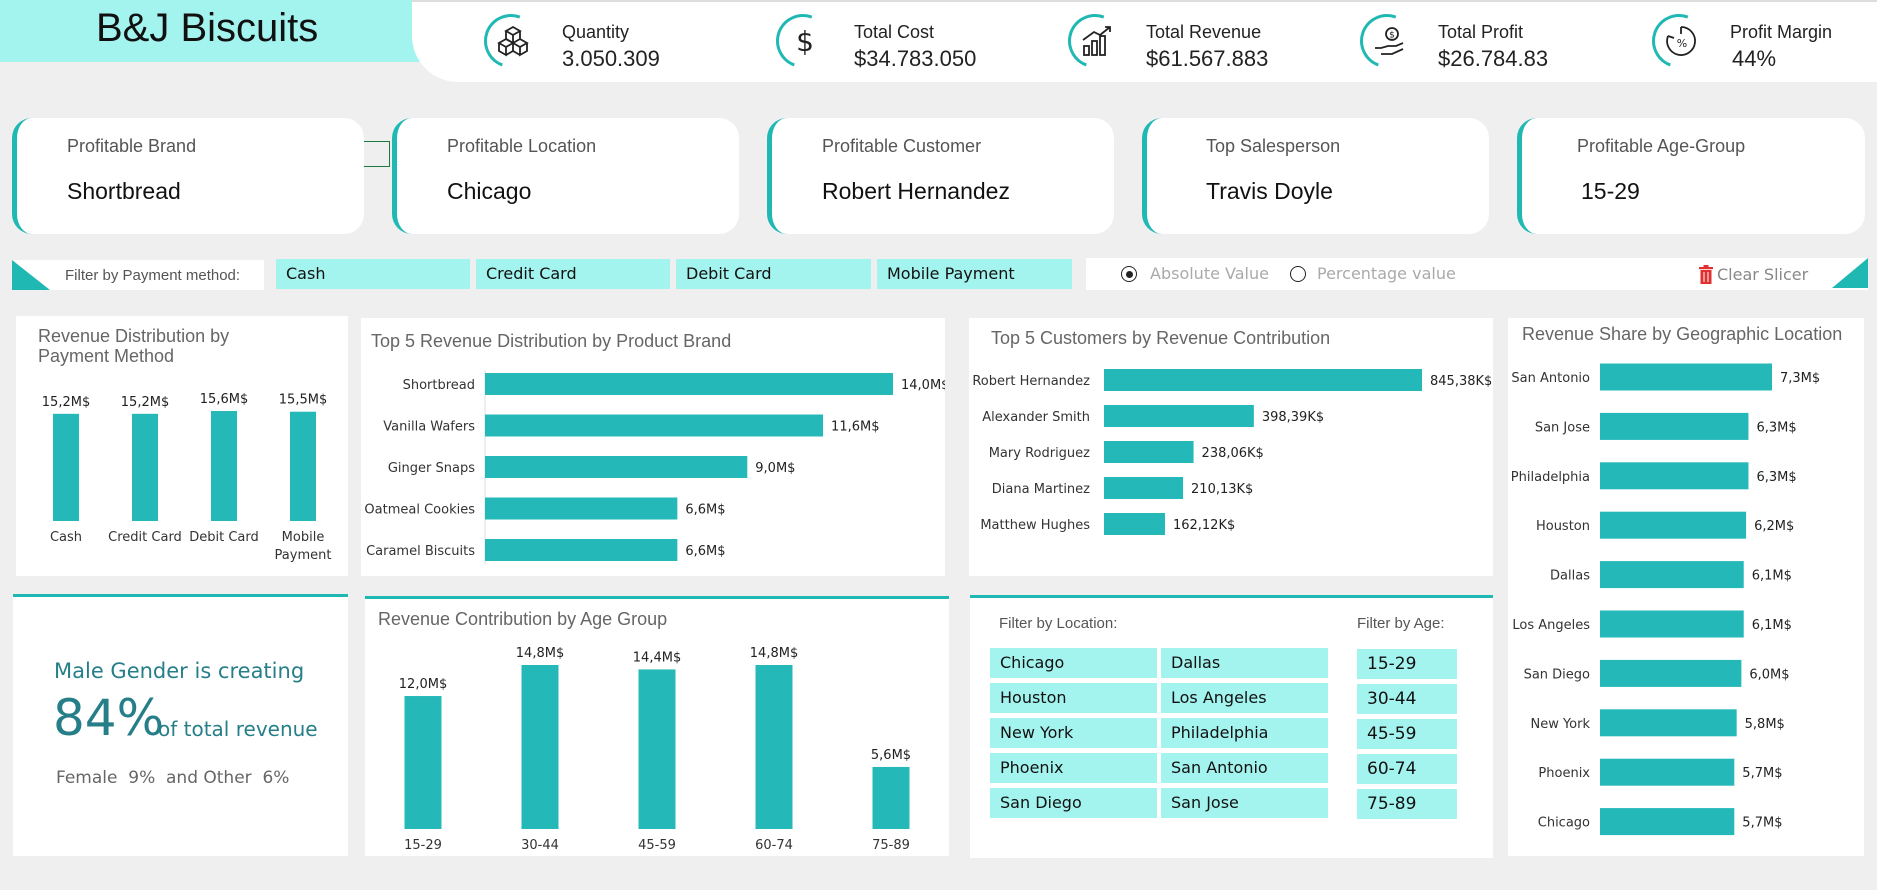 This screenshot has height=890, width=1877. I want to click on kpi-label: Total Revenue, so click(1204, 32).